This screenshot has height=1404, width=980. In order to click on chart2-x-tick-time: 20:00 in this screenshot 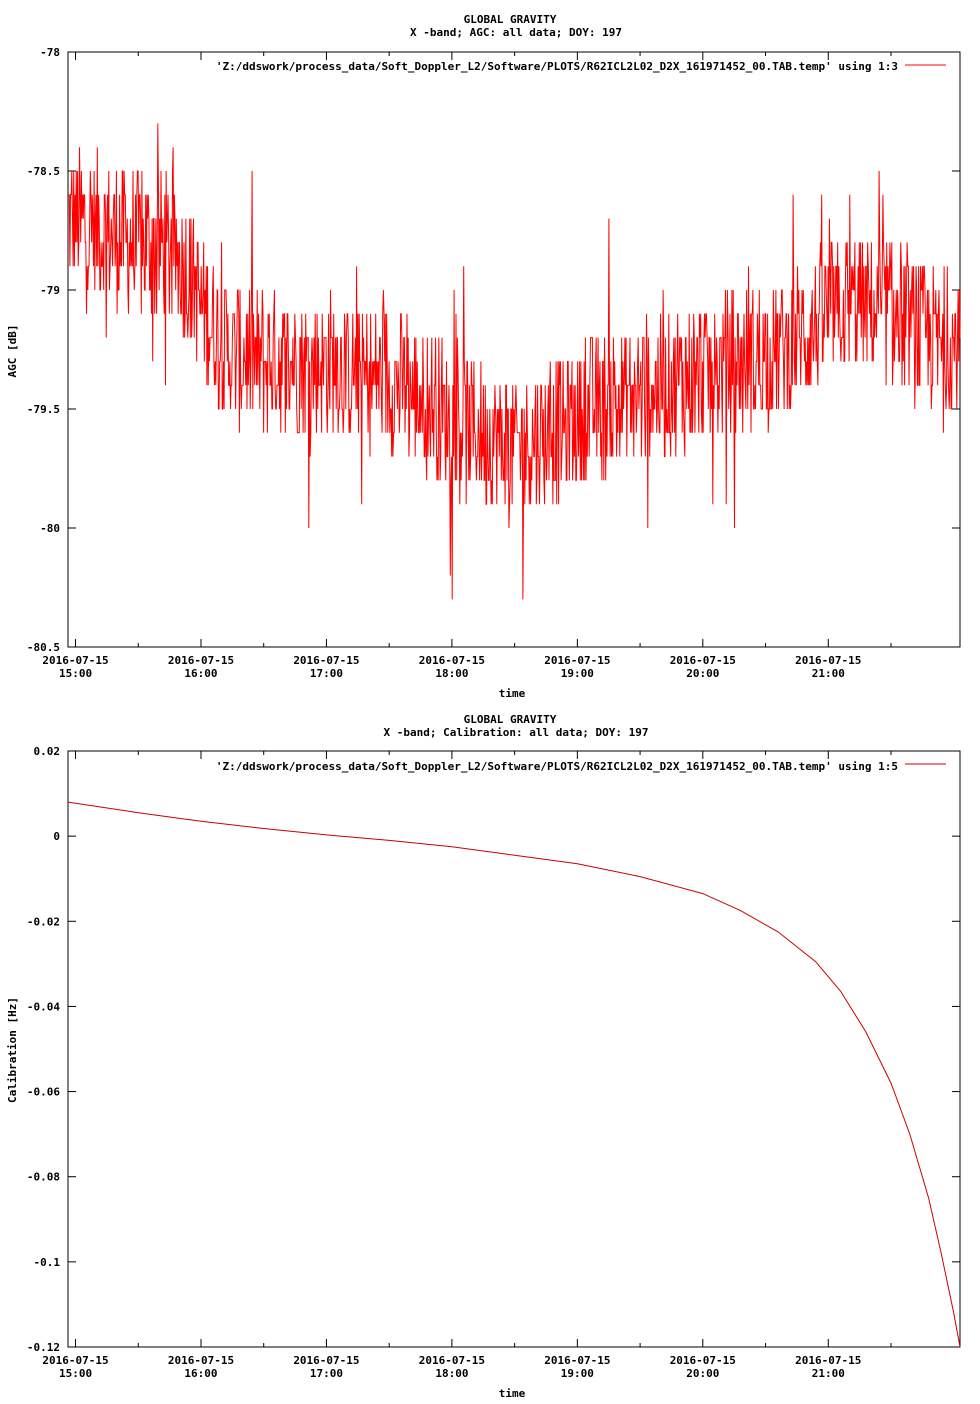, I will do `click(702, 1373)`.